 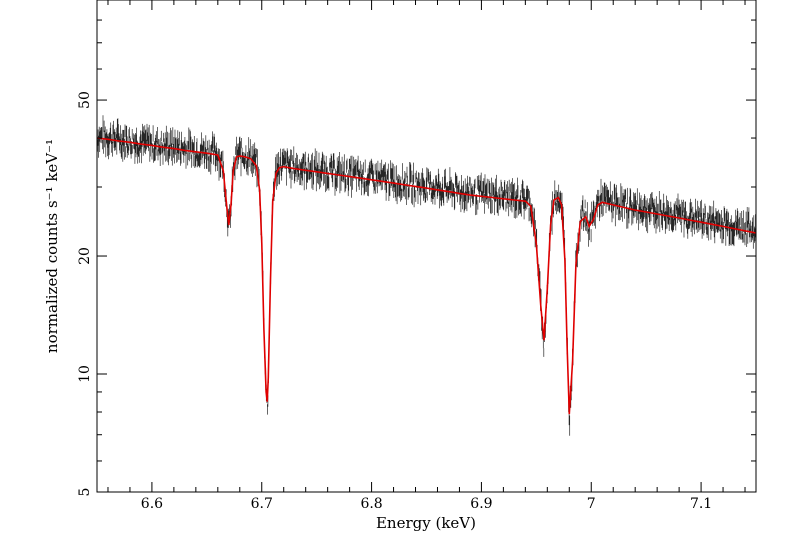 What do you see at coordinates (85, 100) in the screenshot?
I see `y-tick-label: 50` at bounding box center [85, 100].